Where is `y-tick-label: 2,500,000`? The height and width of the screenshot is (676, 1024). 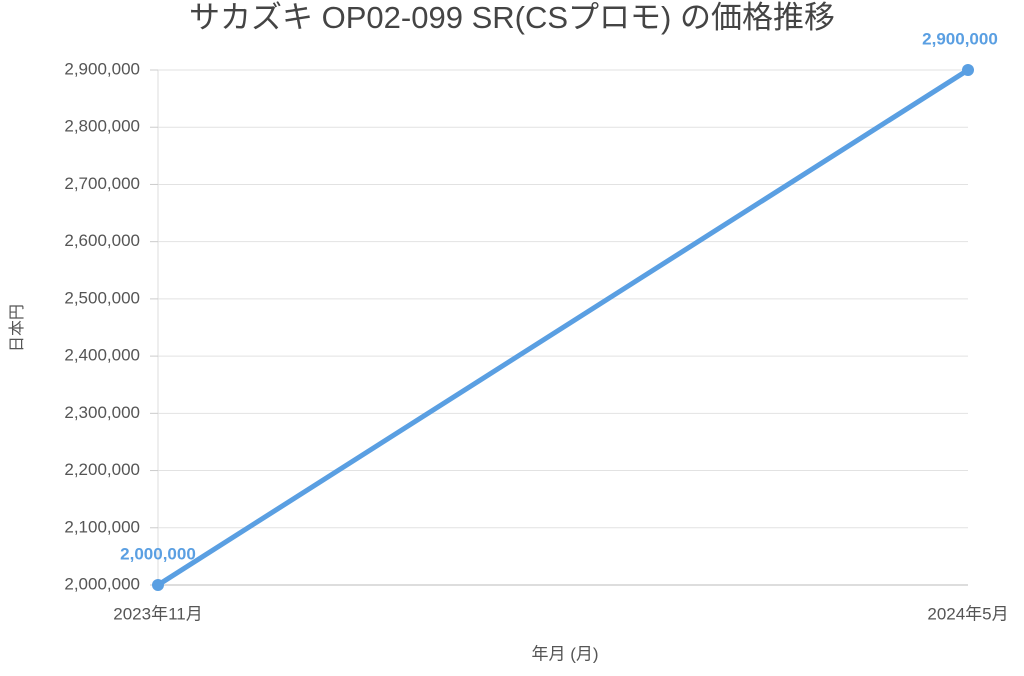
y-tick-label: 2,500,000 is located at coordinates (102, 297).